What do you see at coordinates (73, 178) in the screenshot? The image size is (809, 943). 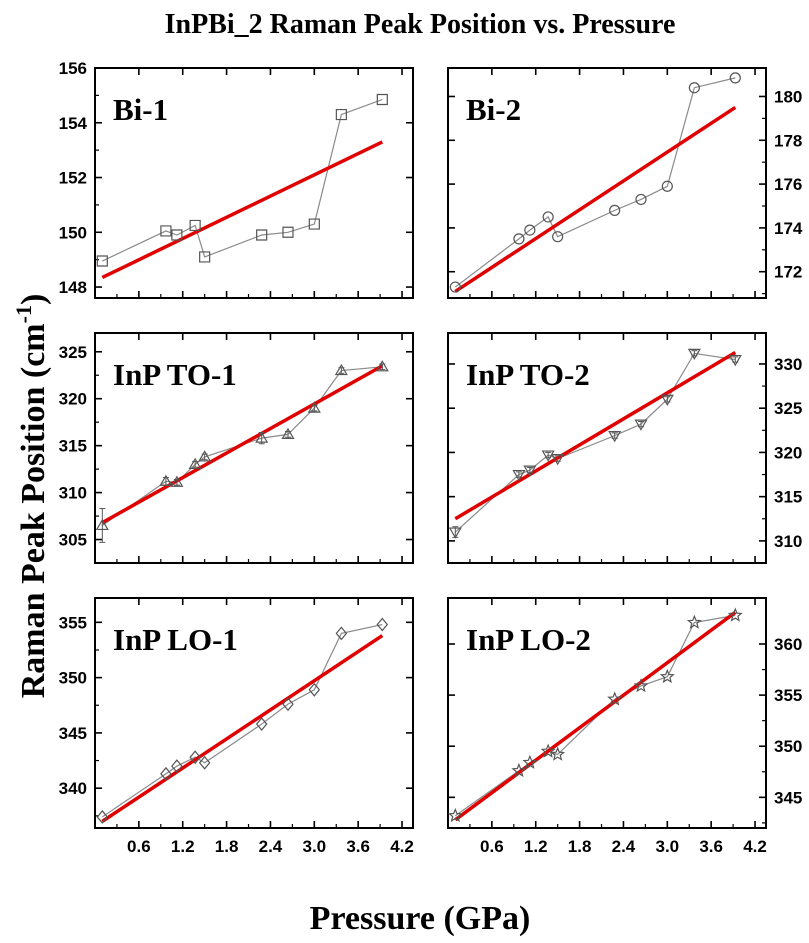 I see `y-tick-label: 152` at bounding box center [73, 178].